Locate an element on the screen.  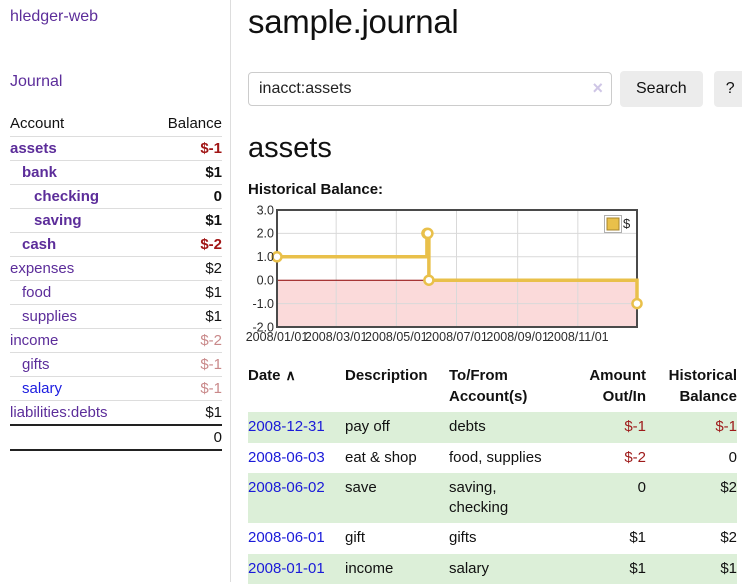
transaction-accounts: saving,checking is located at coordinates (512, 498).